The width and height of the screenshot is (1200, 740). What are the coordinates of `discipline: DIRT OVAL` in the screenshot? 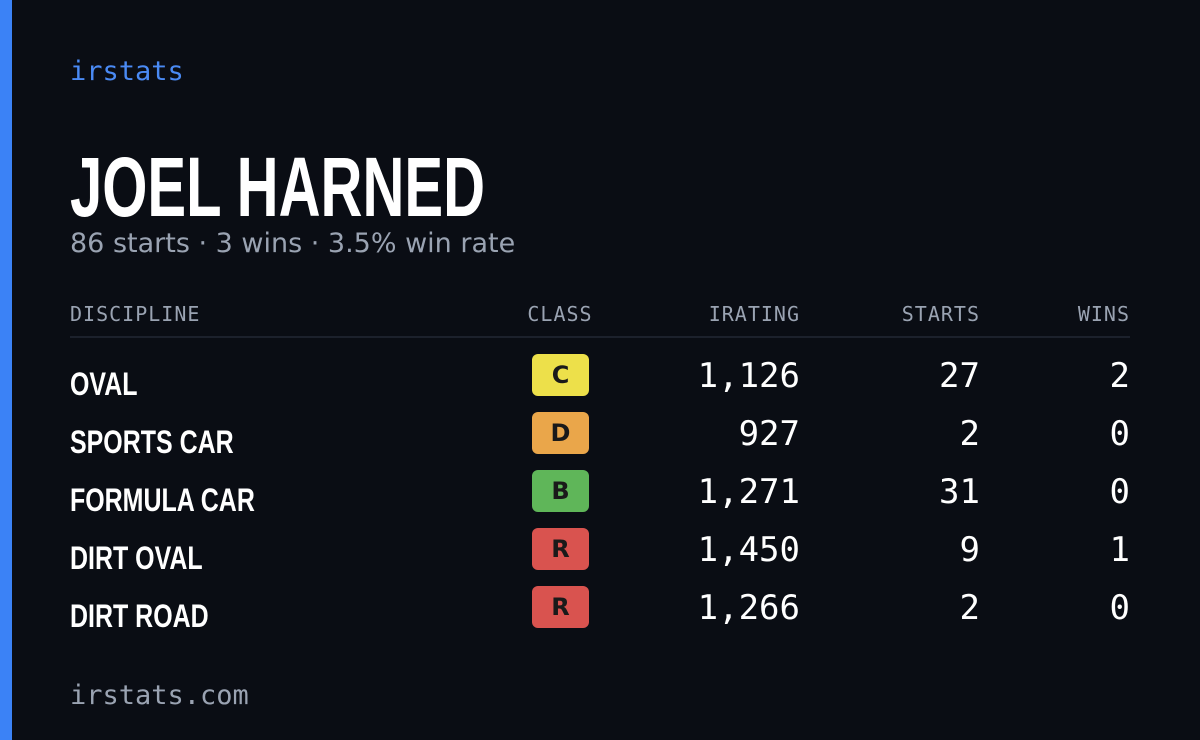 It's located at (136, 558).